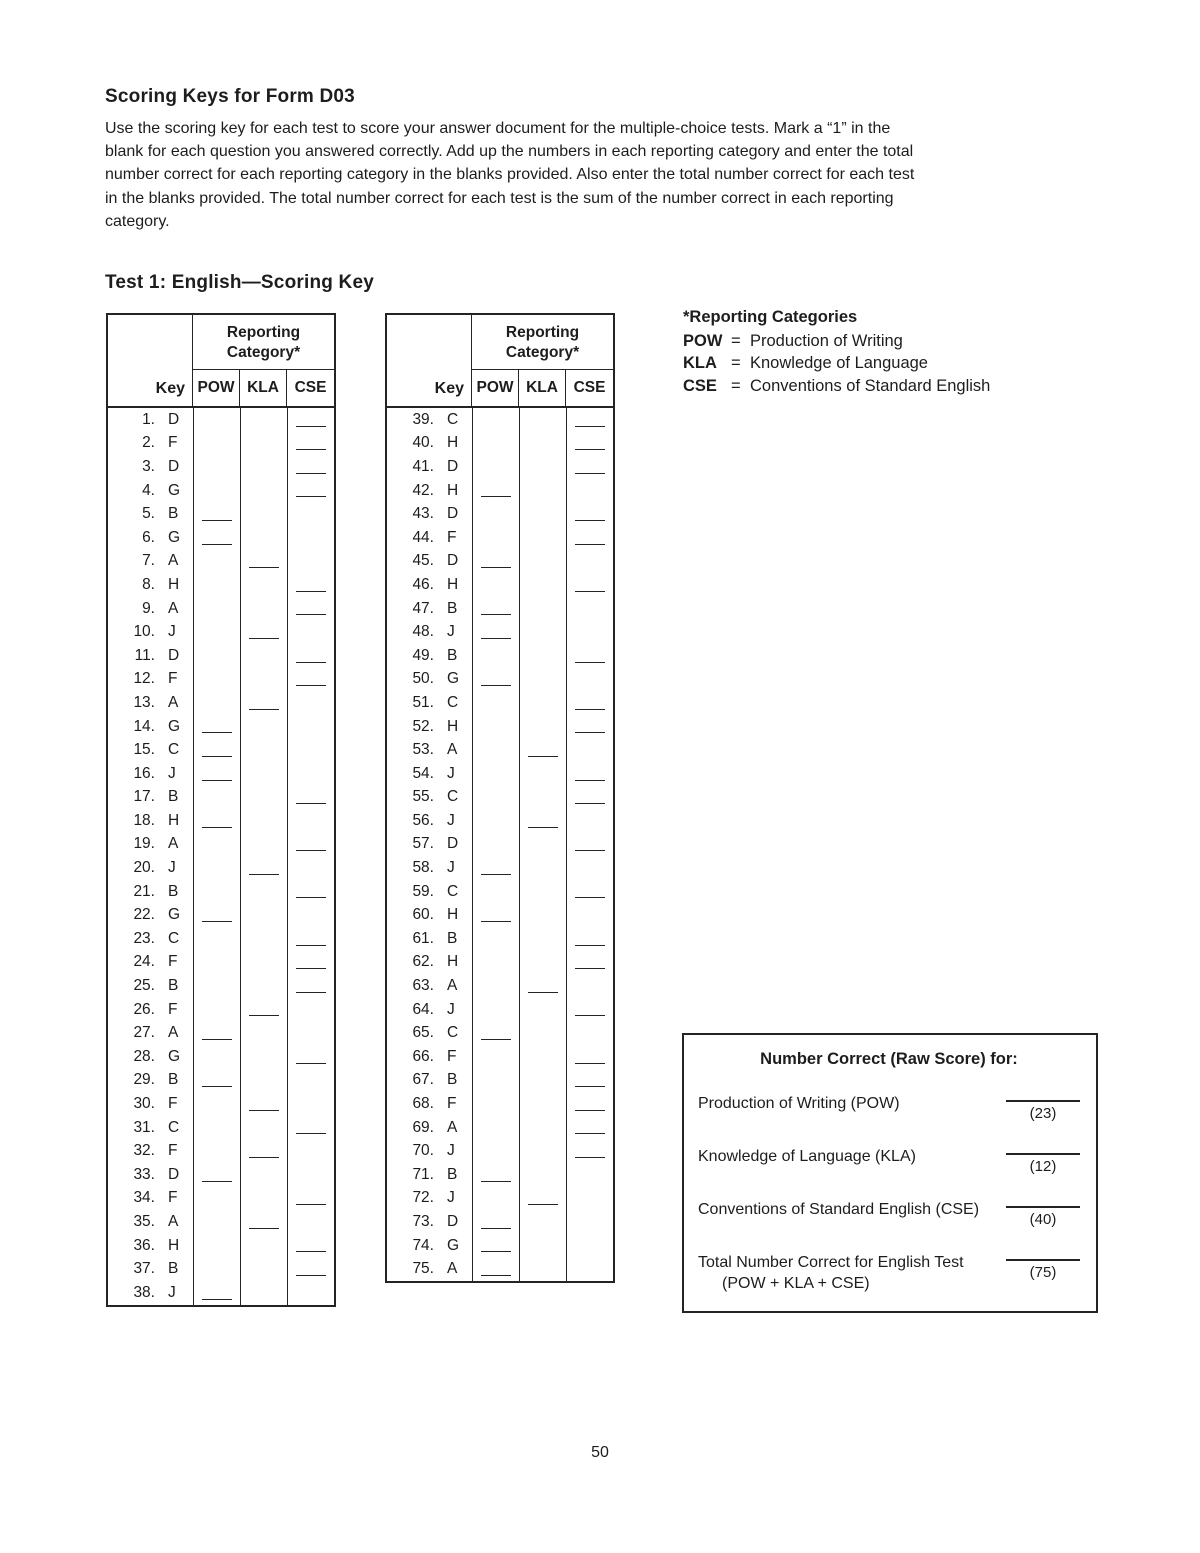  What do you see at coordinates (151, 868) in the screenshot?
I see `question-key-cell: 20. J` at bounding box center [151, 868].